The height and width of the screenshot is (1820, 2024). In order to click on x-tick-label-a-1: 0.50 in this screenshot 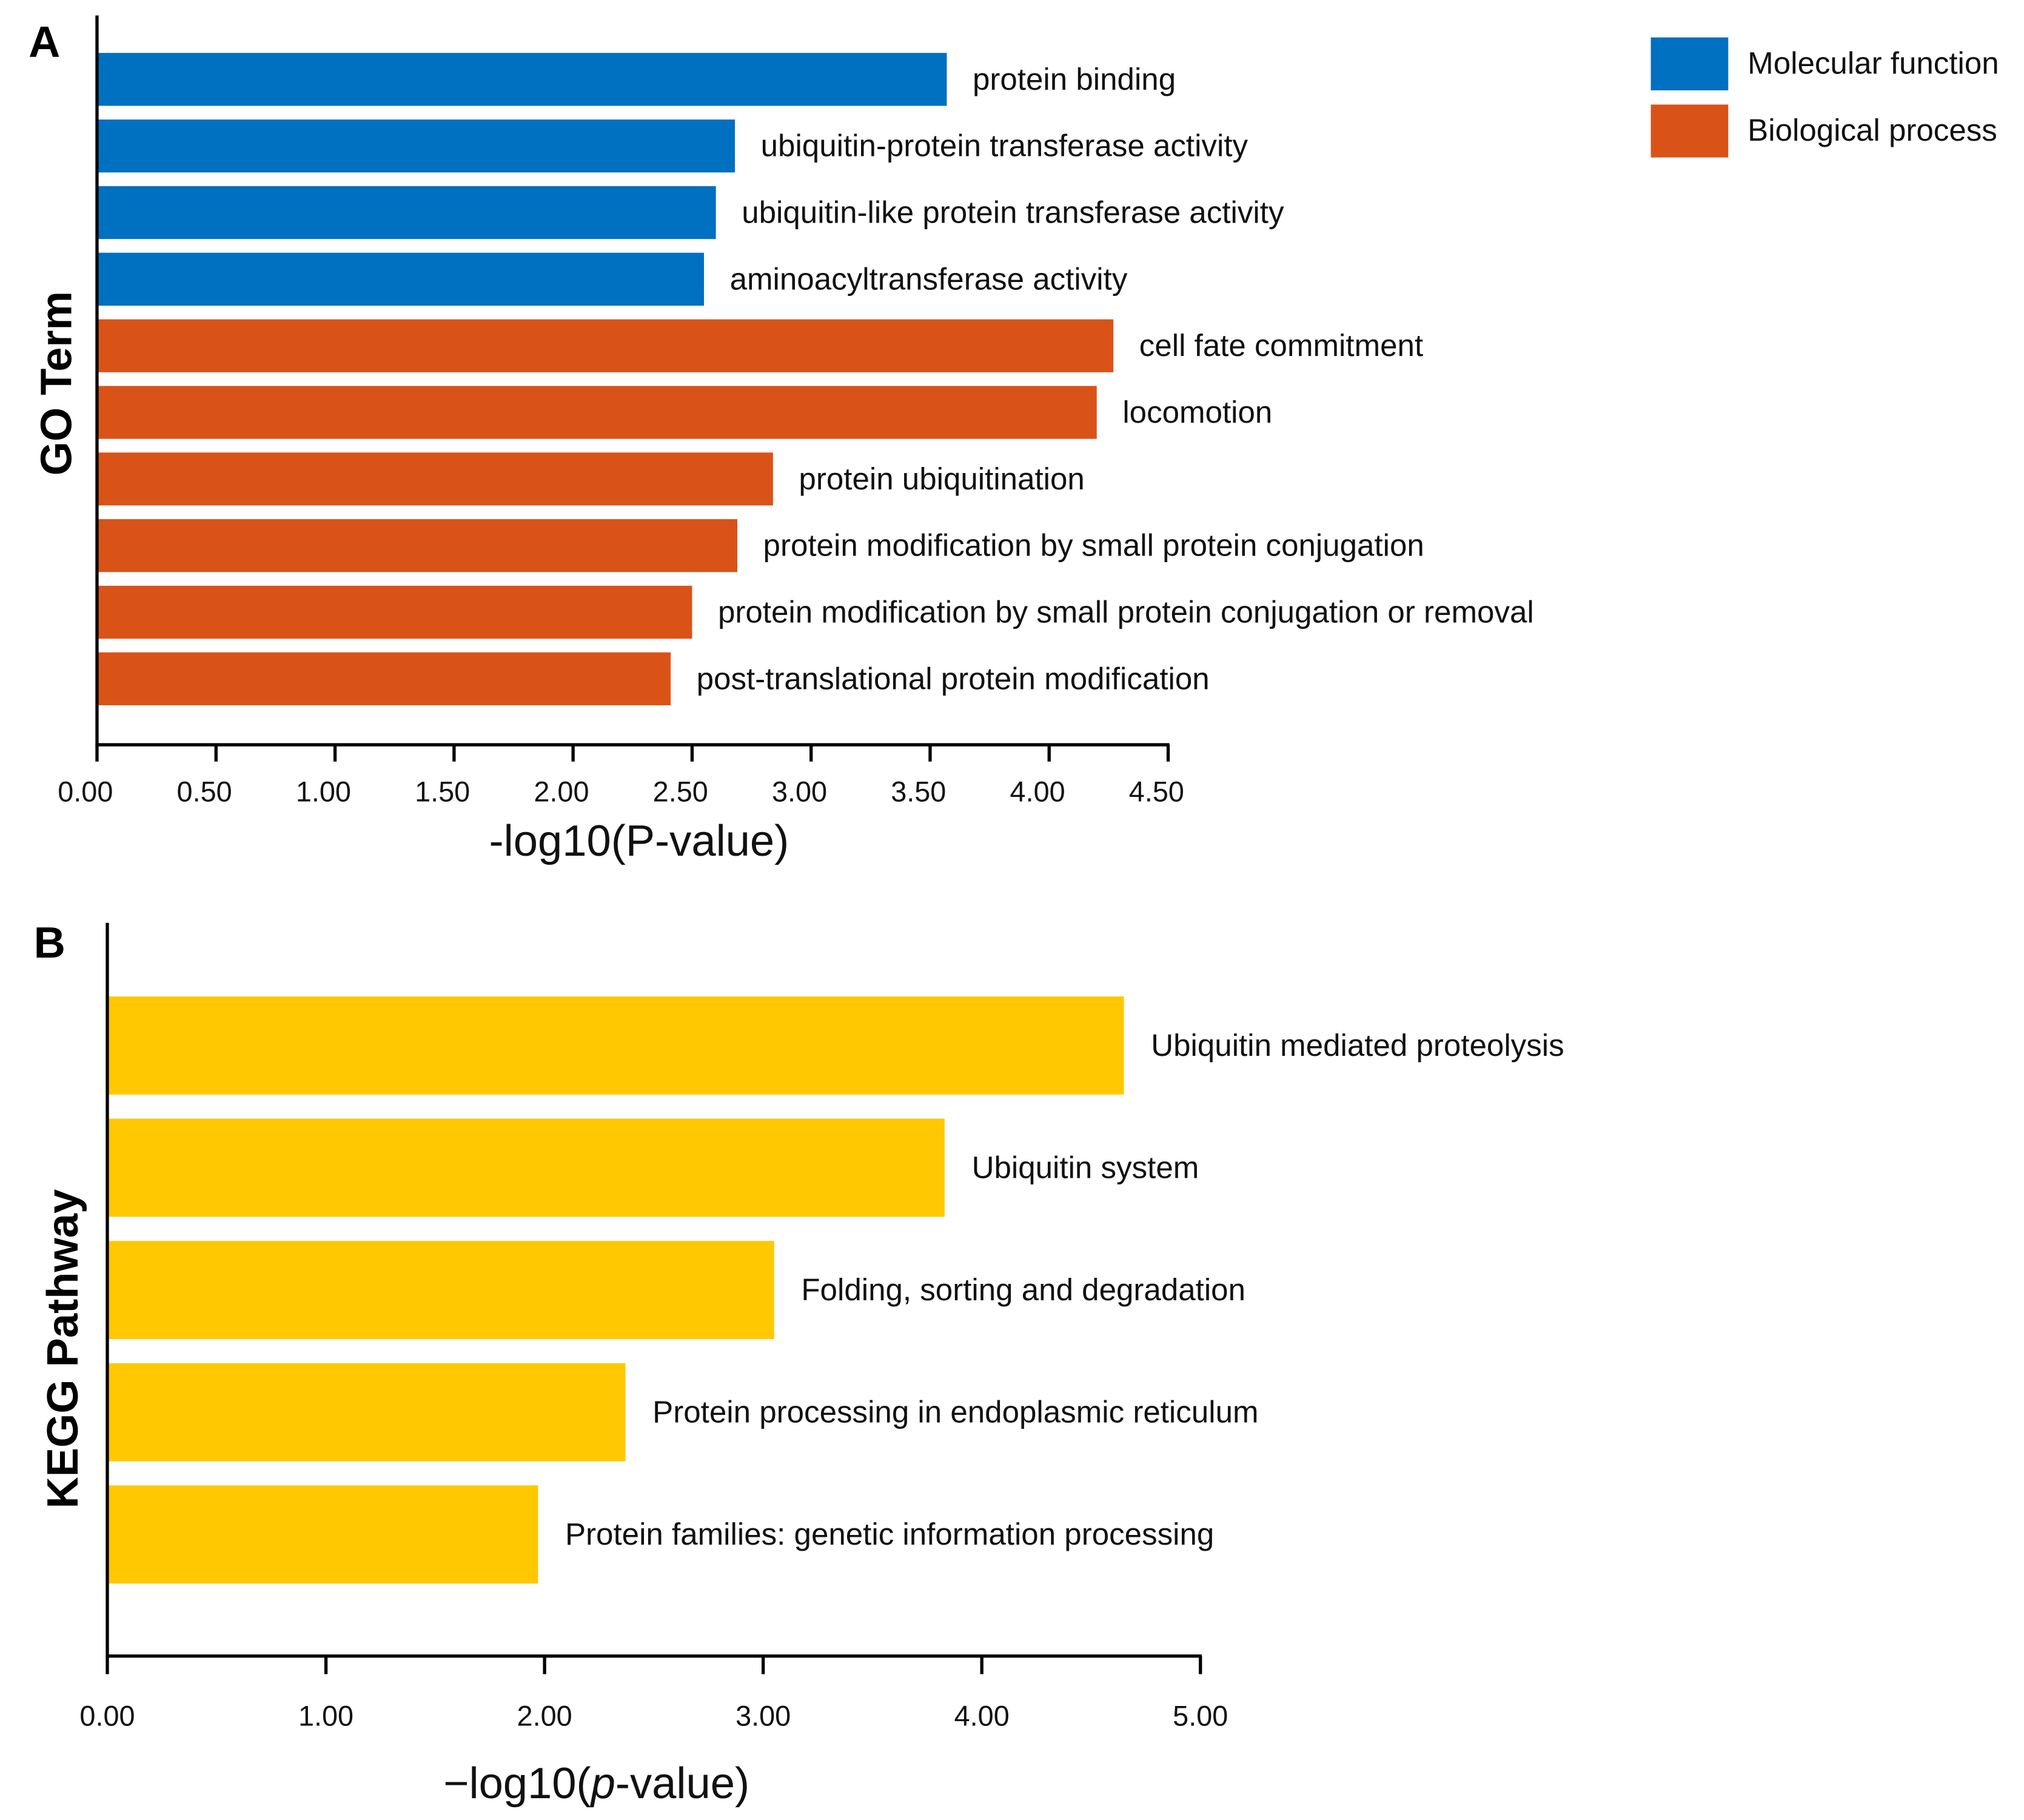, I will do `click(204, 792)`.